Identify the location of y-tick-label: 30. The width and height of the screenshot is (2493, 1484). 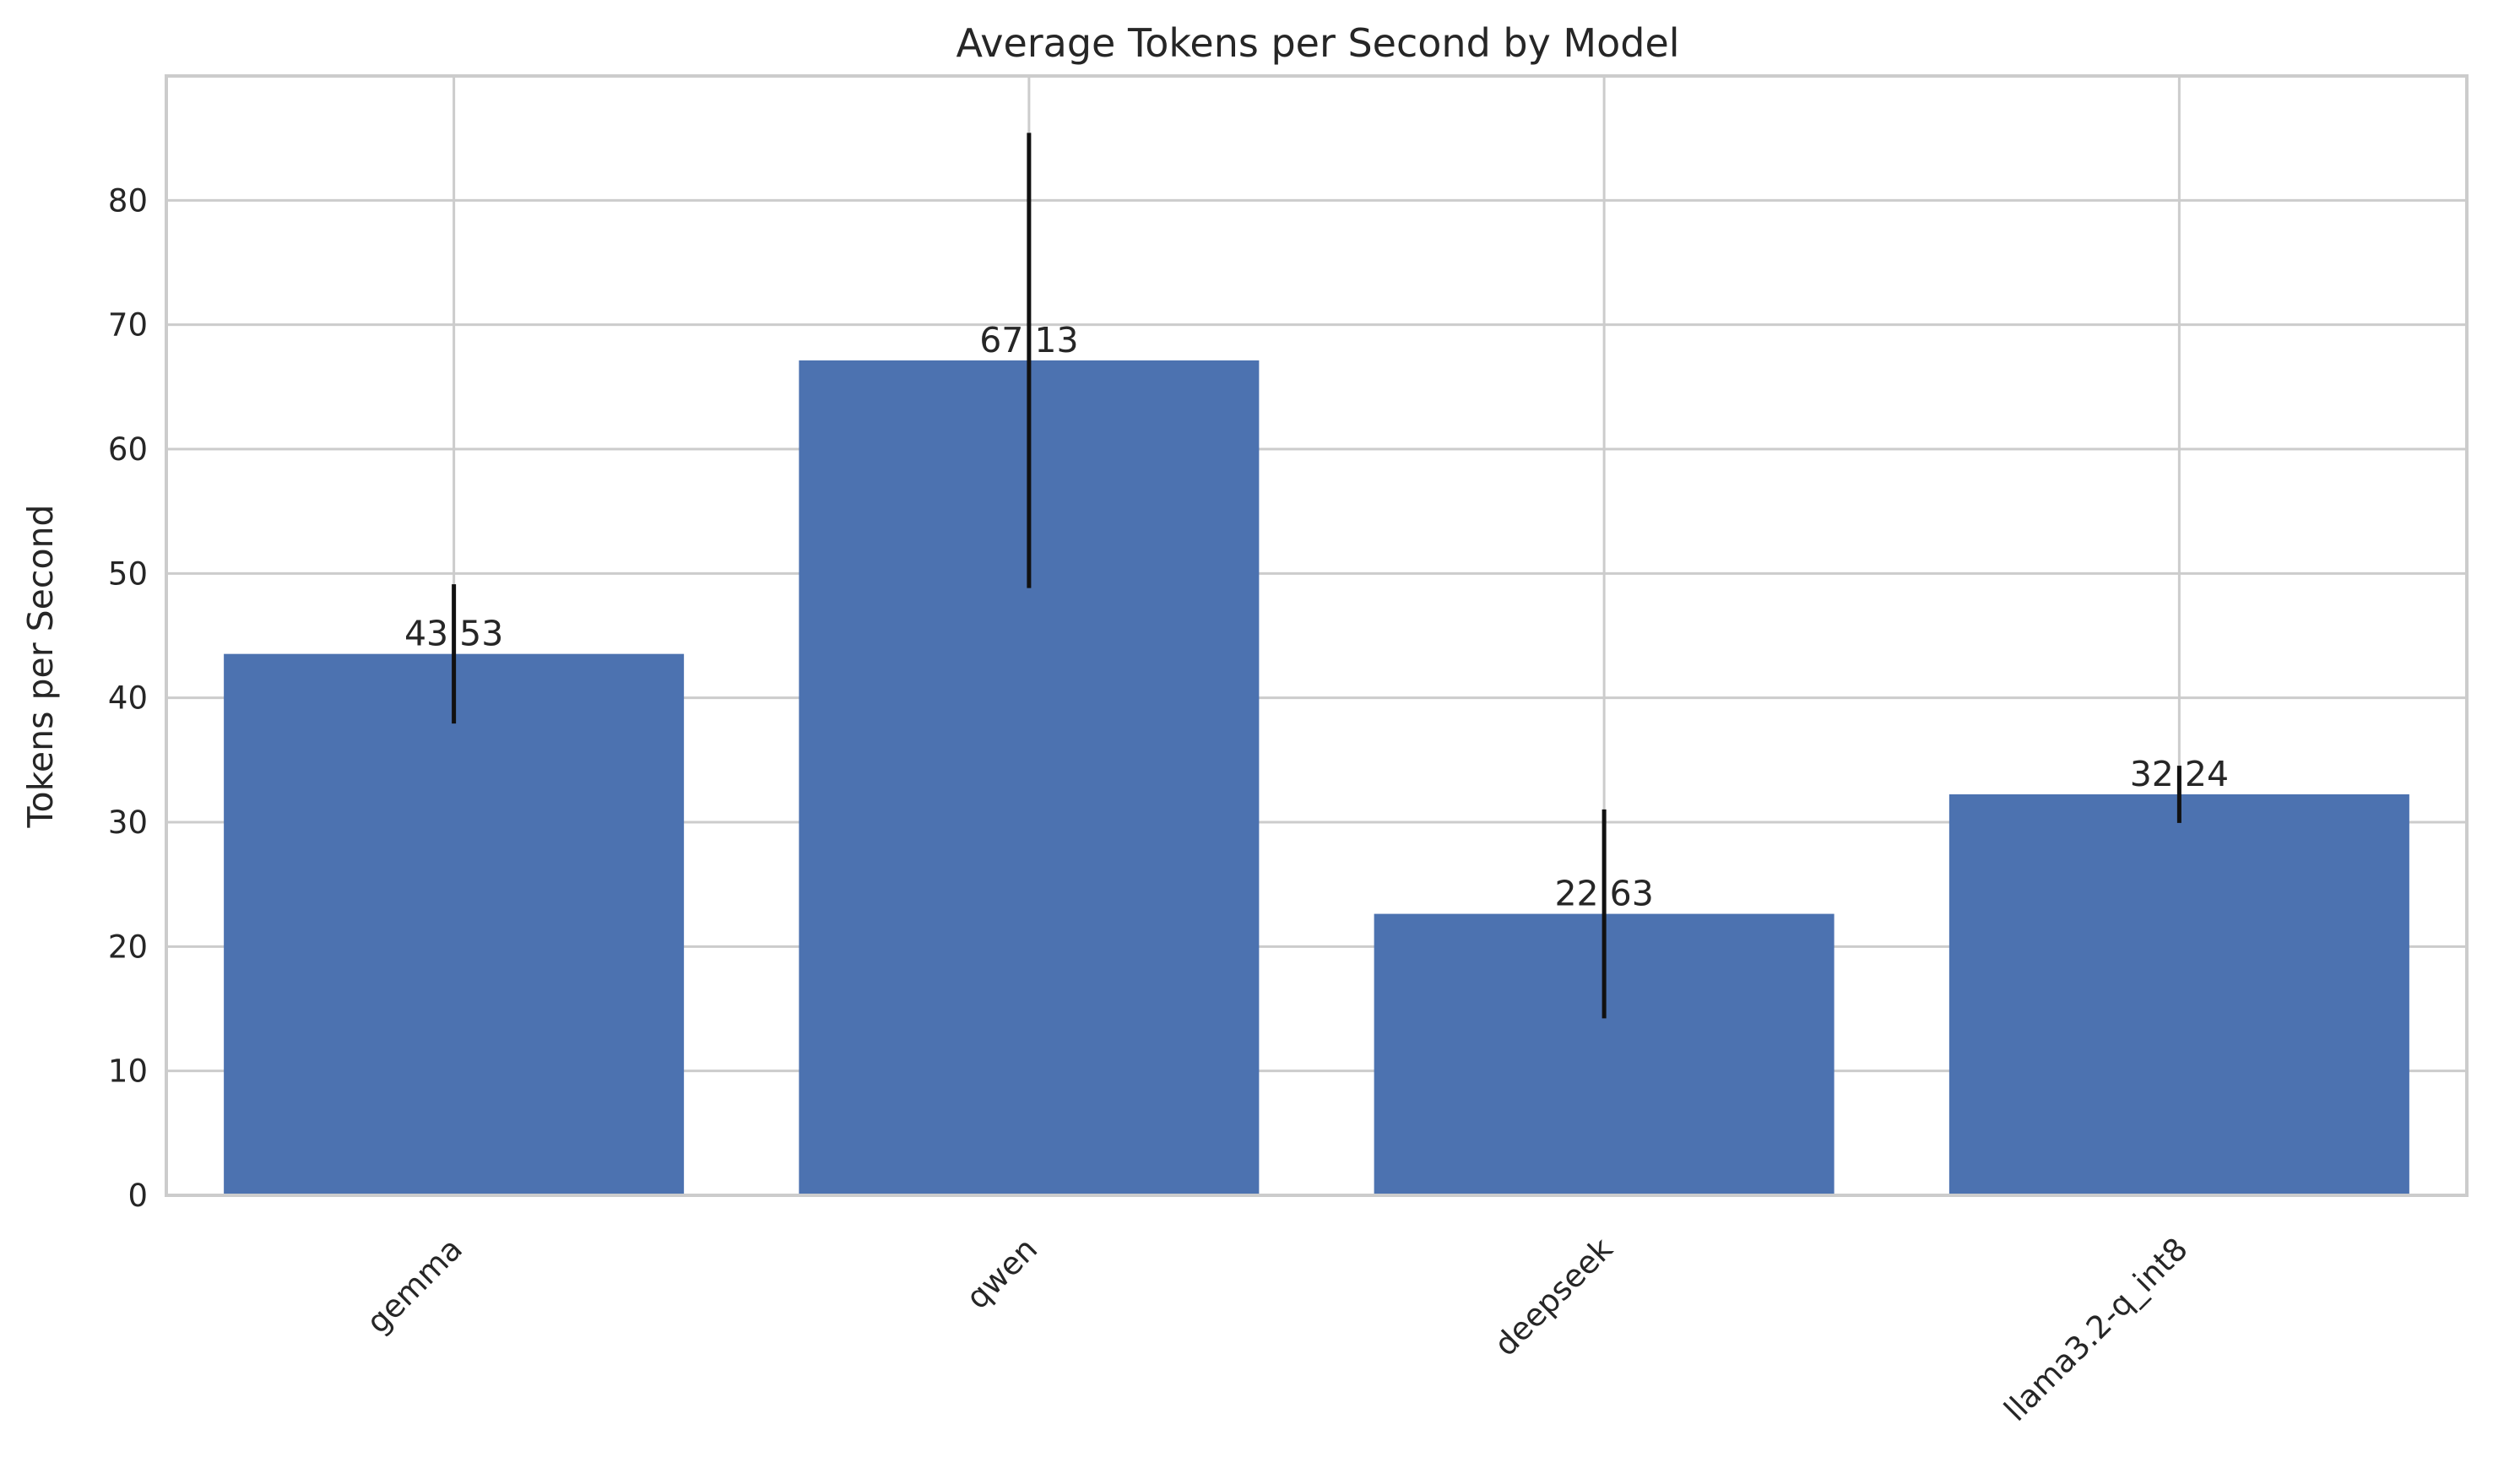
(128, 822).